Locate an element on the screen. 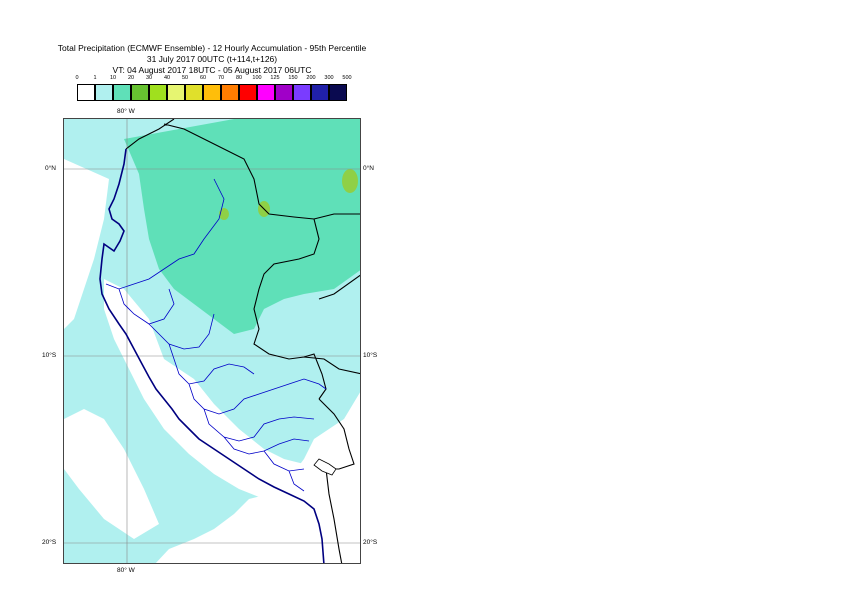 Image resolution: width=842 pixels, height=596 pixels. lat-label-20s-left: 20°S is located at coordinates (49, 542).